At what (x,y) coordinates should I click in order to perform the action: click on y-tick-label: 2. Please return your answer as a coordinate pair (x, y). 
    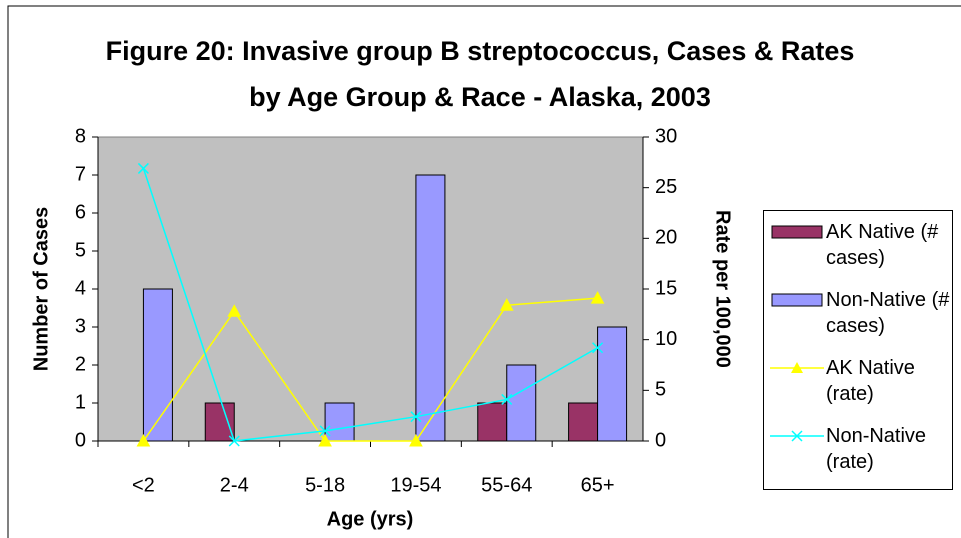
    Looking at the image, I should click on (80, 364).